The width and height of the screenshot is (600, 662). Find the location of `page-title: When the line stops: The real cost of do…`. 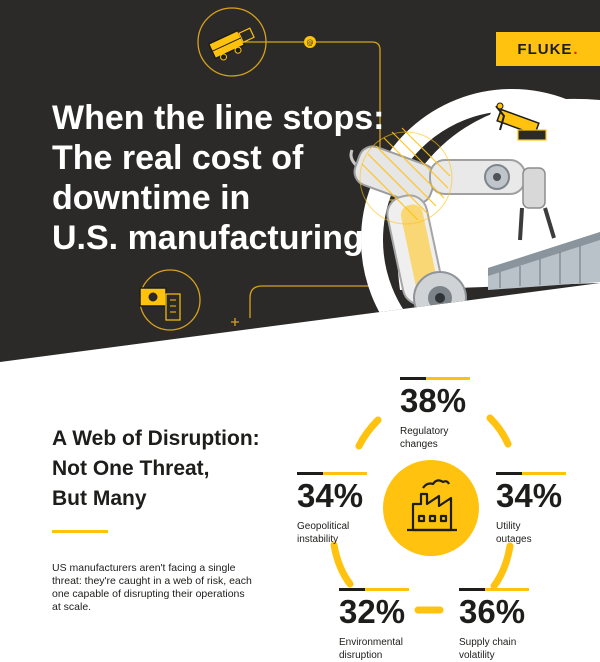

page-title: When the line stops: The real cost of do… is located at coordinates (222, 178).